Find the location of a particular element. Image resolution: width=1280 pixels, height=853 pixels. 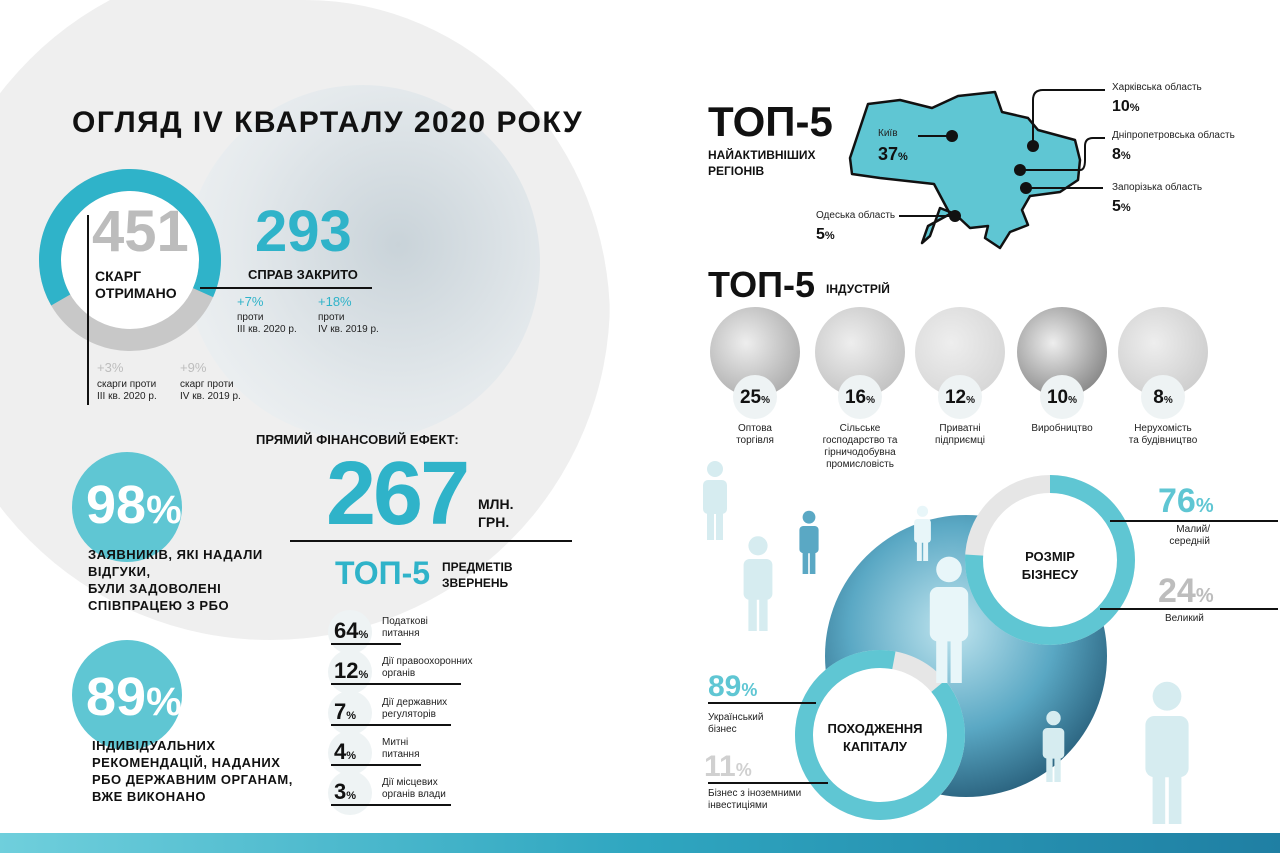

subject-pct: 4% is located at coordinates (345, 752).